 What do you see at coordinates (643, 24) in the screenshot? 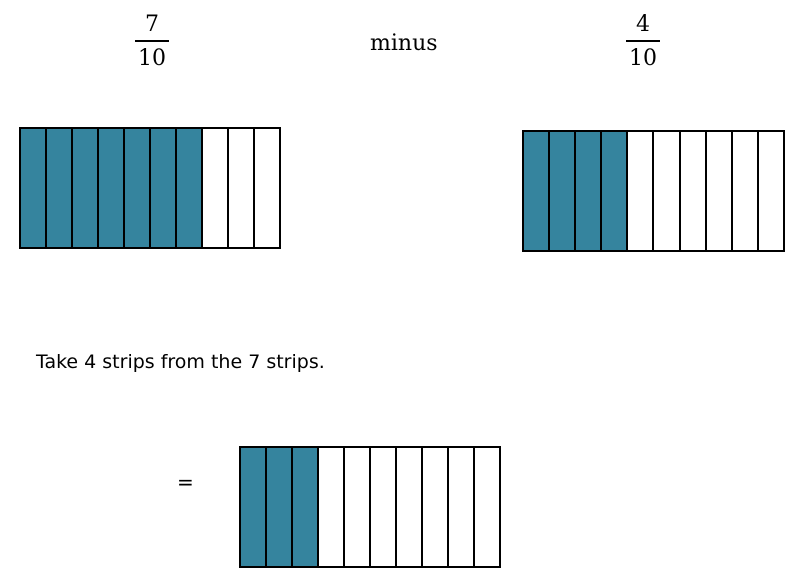
I see `fraction-numerator: 4` at bounding box center [643, 24].